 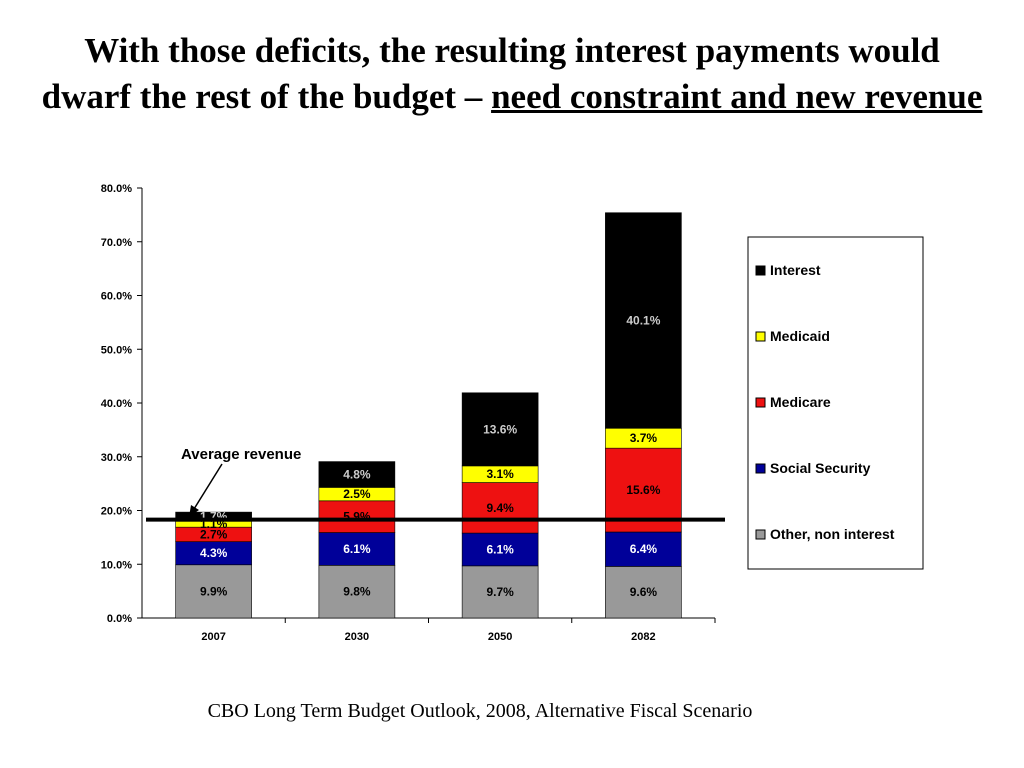 I want to click on data-label: 3.7%, so click(x=644, y=438).